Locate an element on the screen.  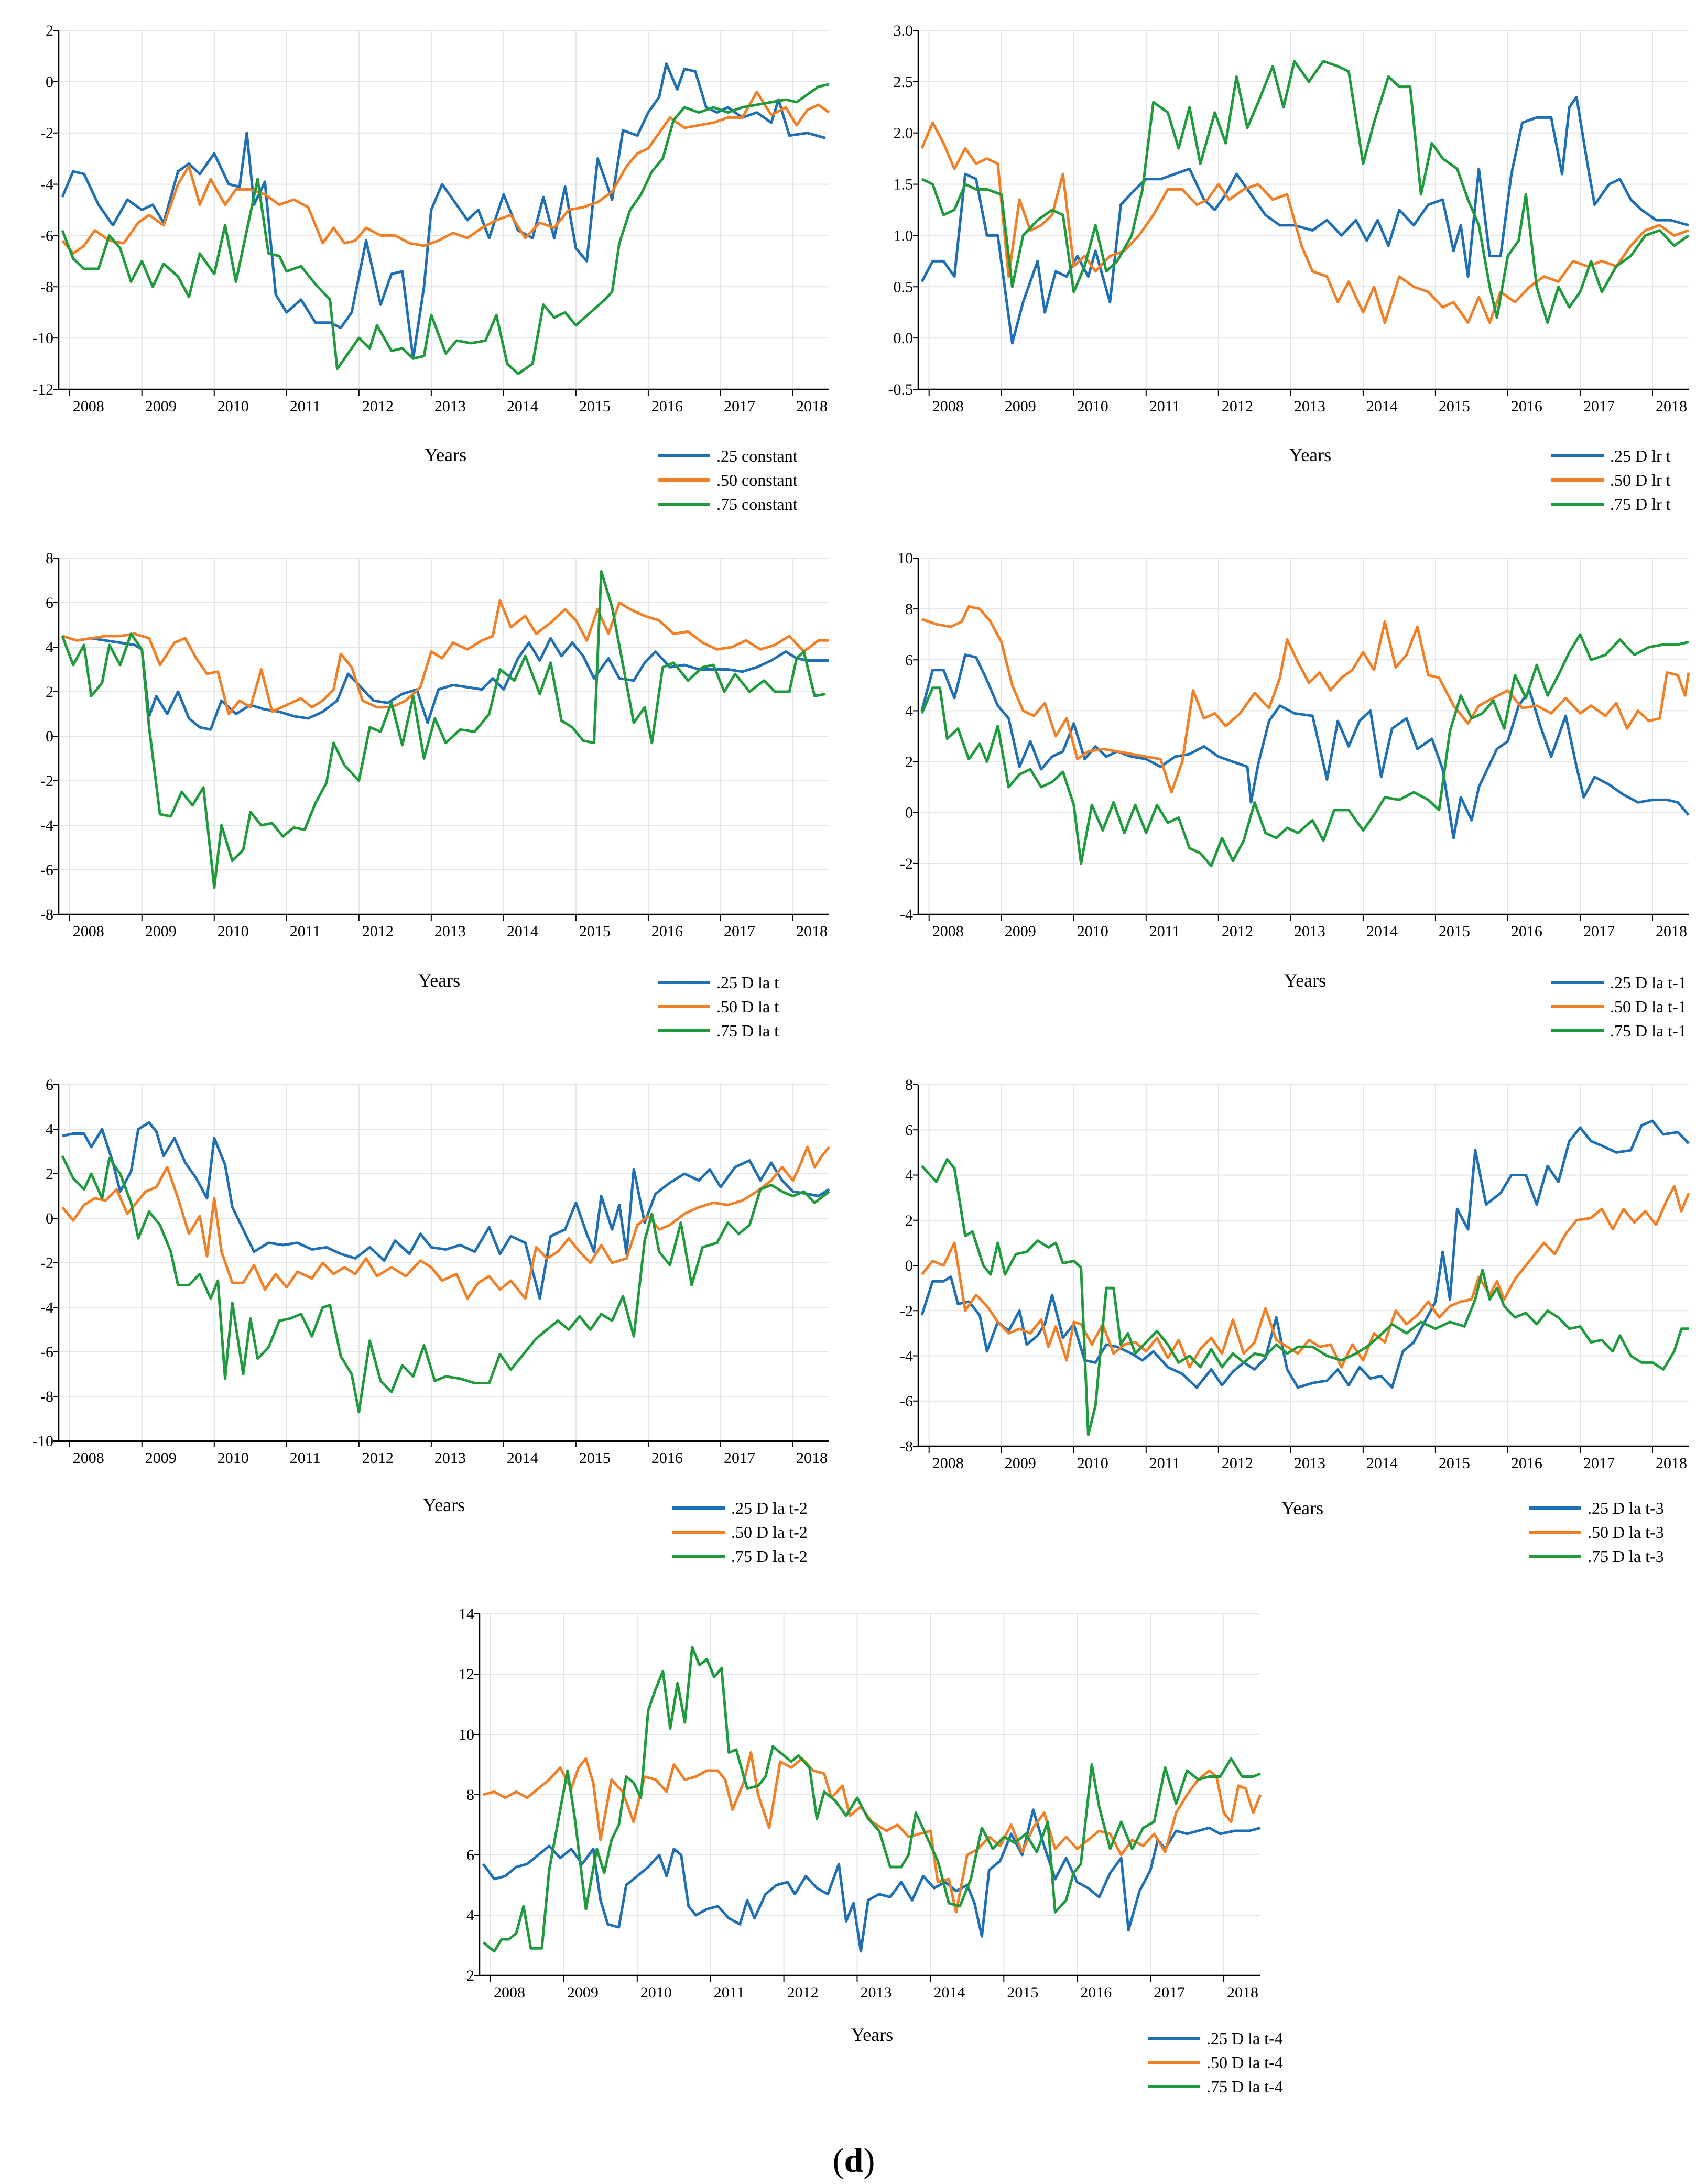
y-tick-label: 14 is located at coordinates (466, 1614).